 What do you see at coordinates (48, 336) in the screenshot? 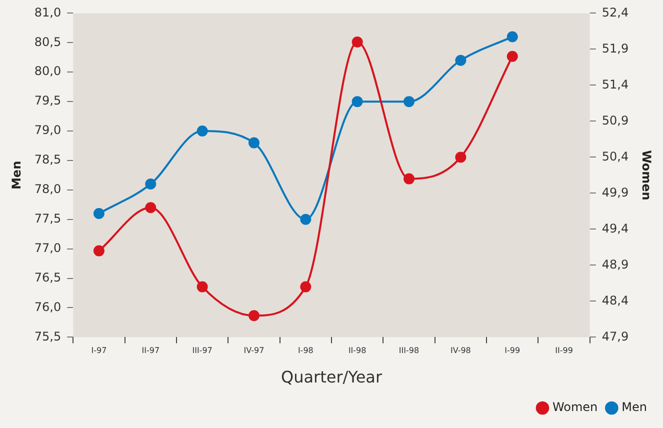
I see `y-tick-label: 75,5` at bounding box center [48, 336].